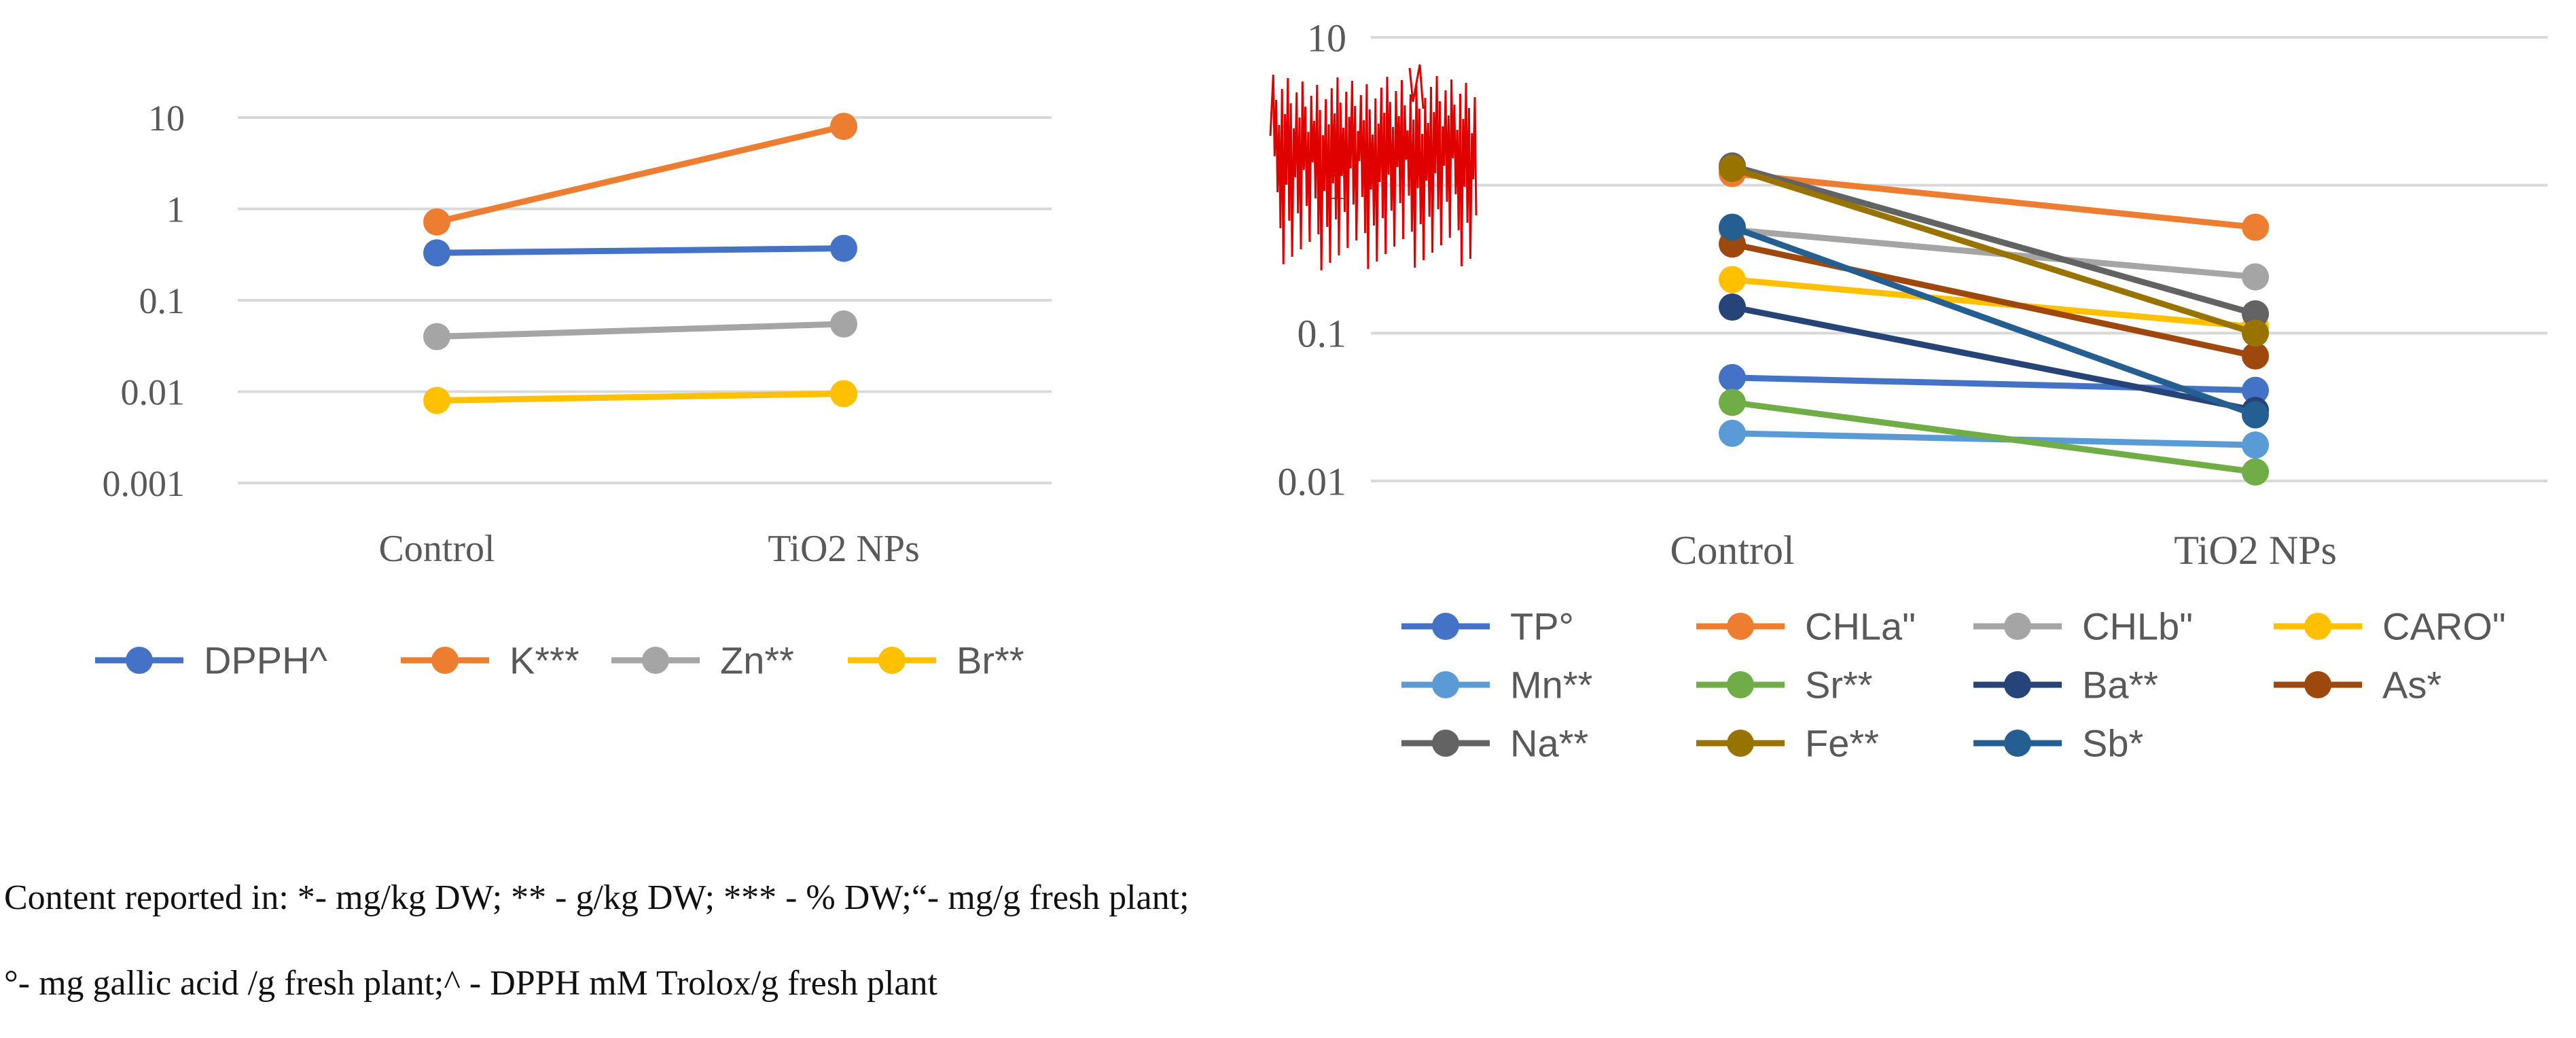 This screenshot has width=2576, height=1038. I want to click on right-legend-marker-chla, so click(1740, 626).